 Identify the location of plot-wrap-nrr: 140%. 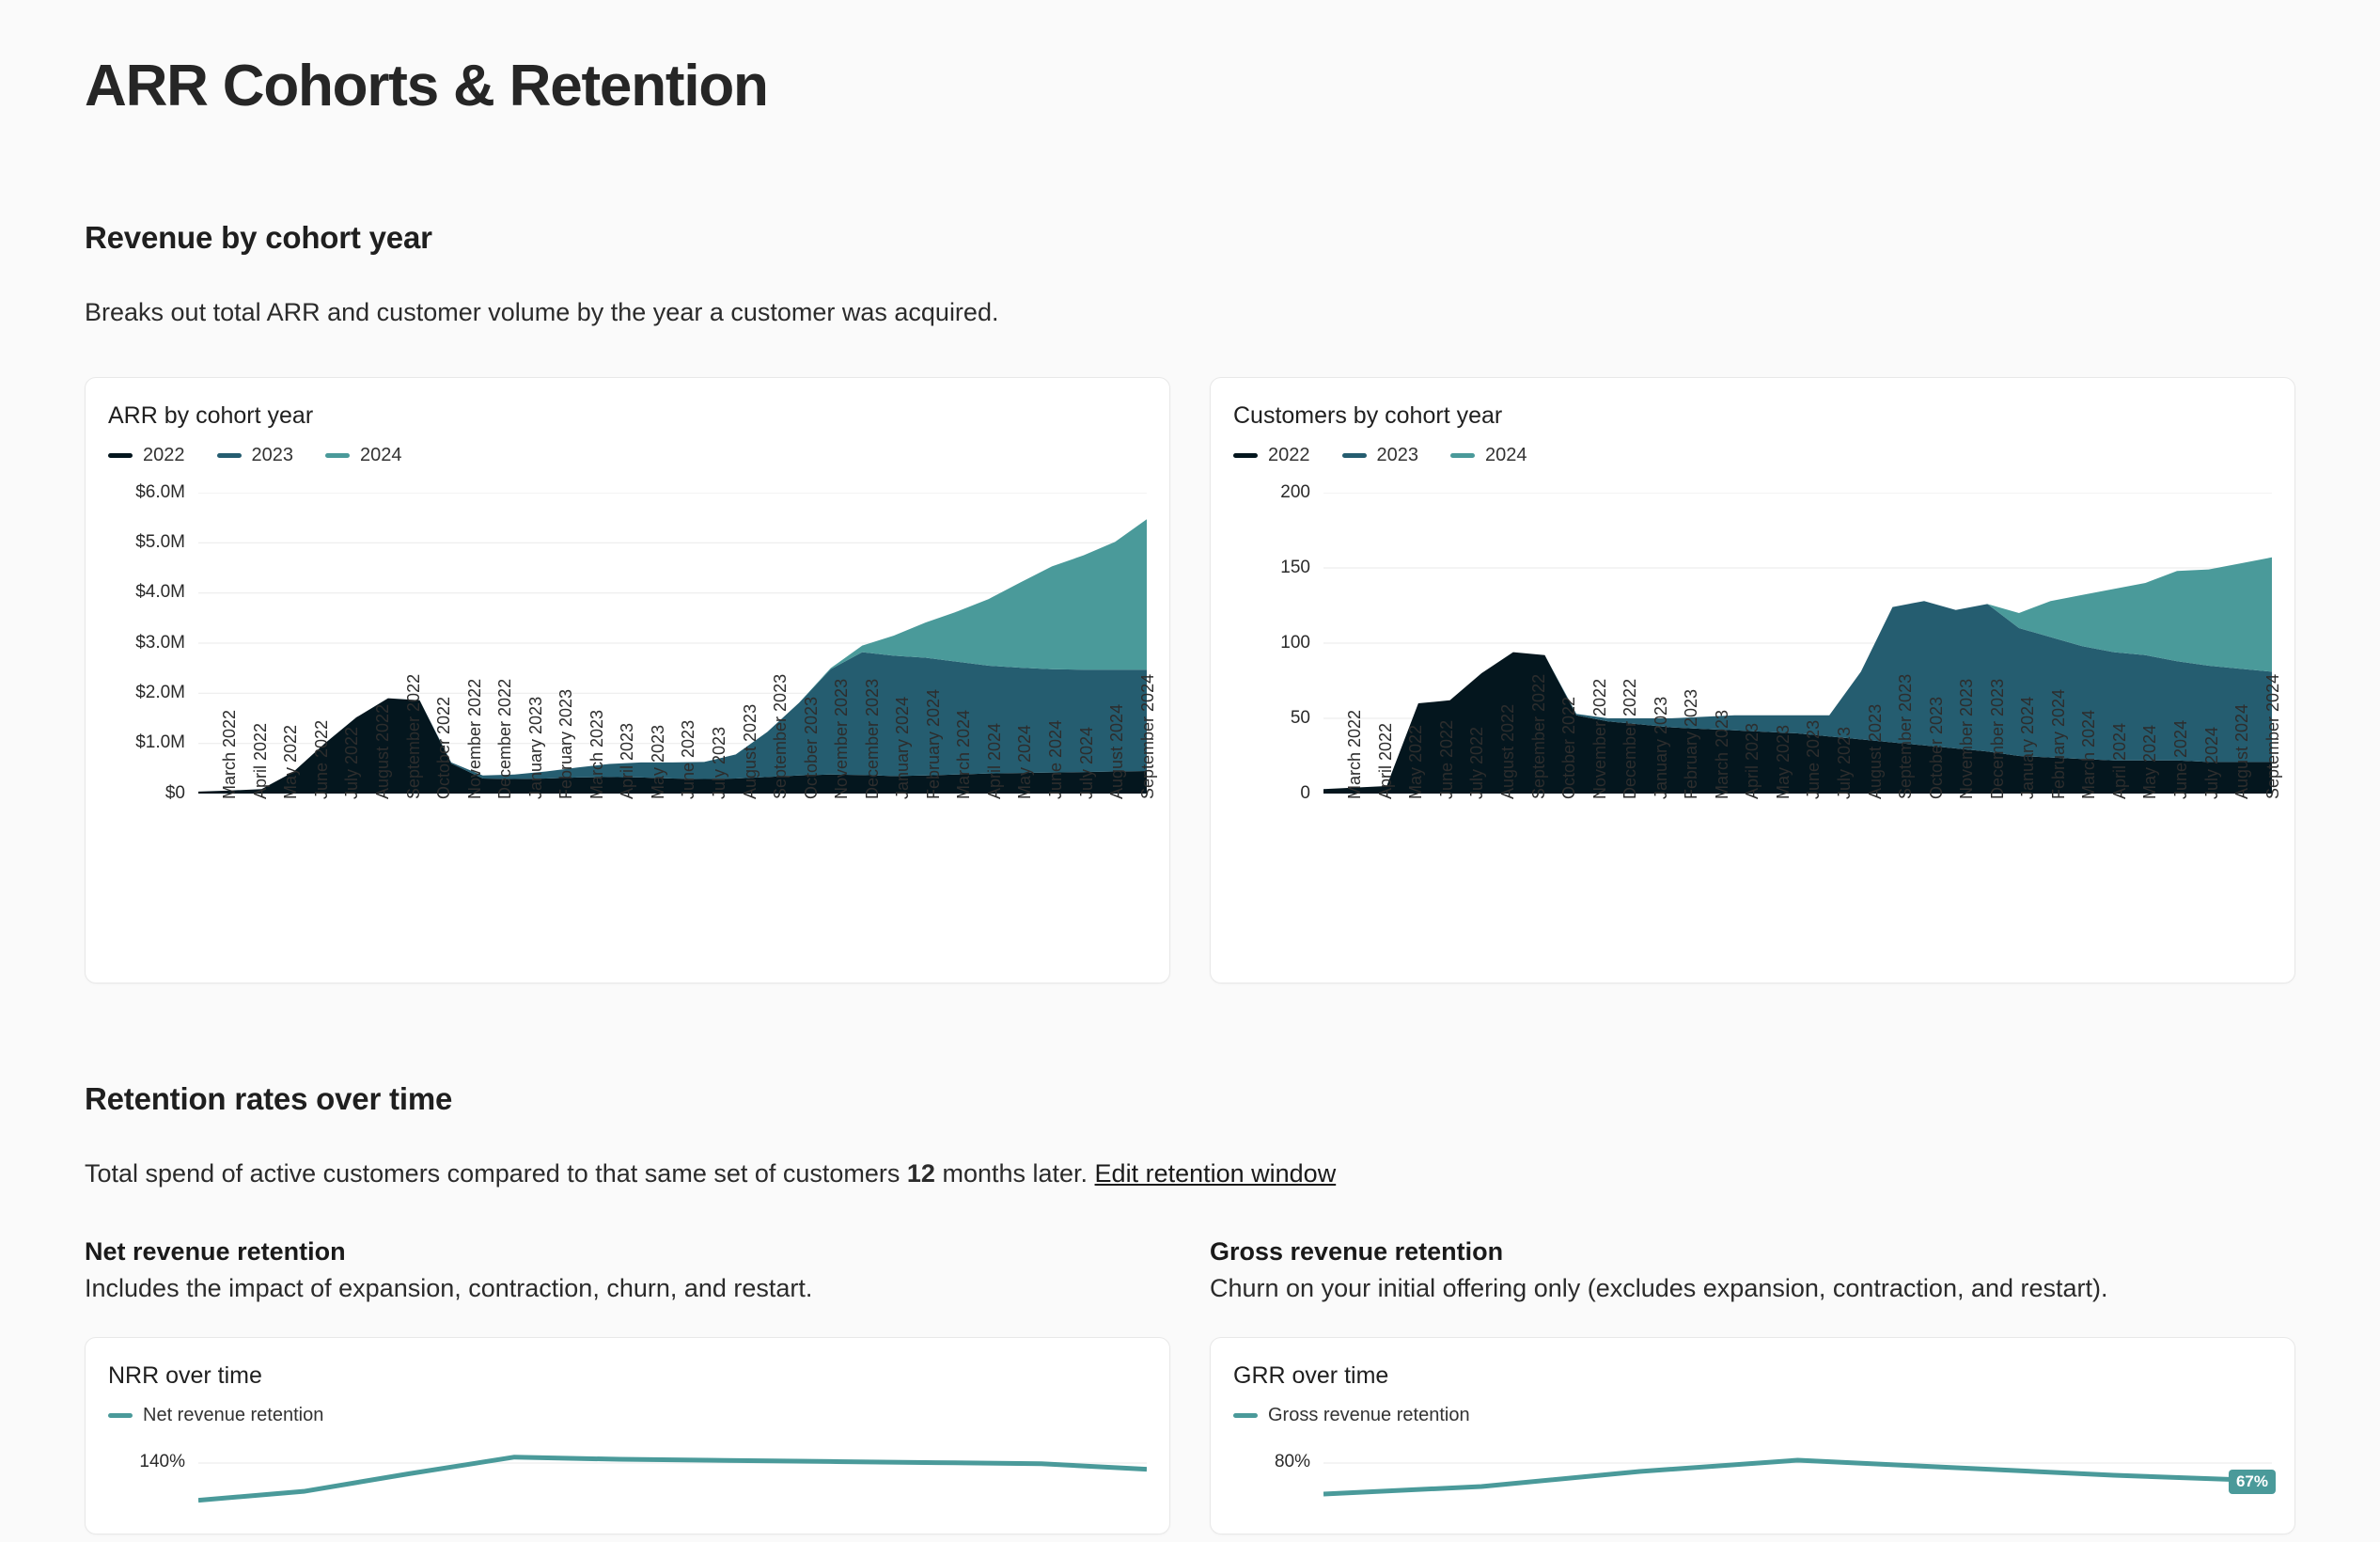
(627, 1480).